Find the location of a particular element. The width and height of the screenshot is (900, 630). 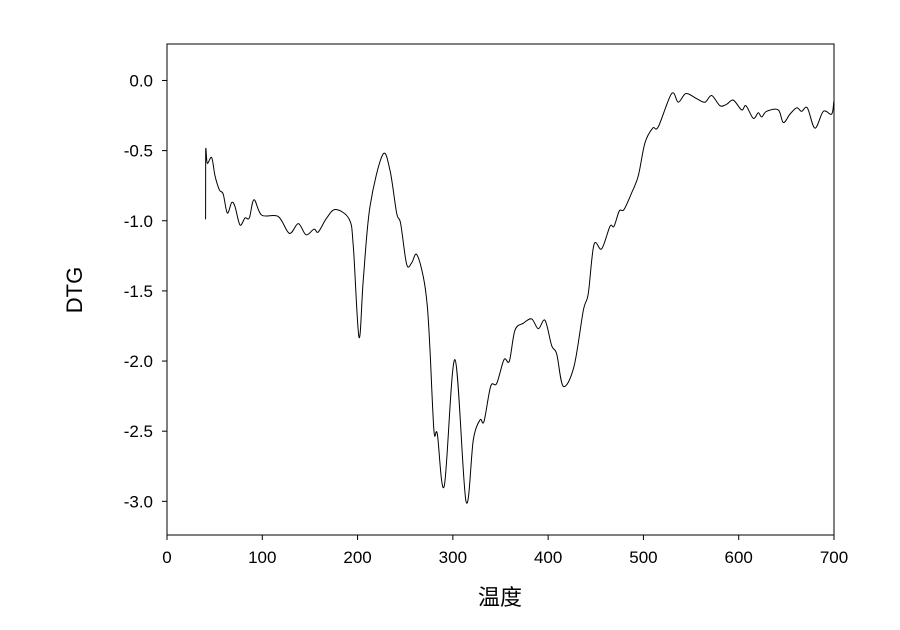

y-tick-label: -3.0 is located at coordinates (138, 501).